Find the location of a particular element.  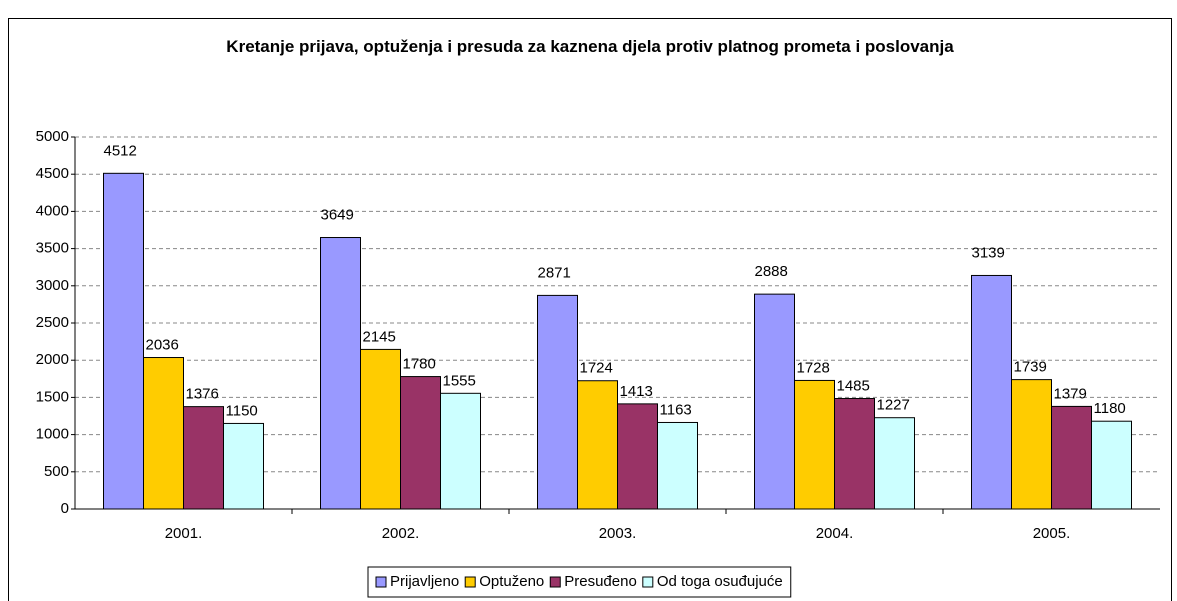

y-tick-label: 0 is located at coordinates (65, 508).